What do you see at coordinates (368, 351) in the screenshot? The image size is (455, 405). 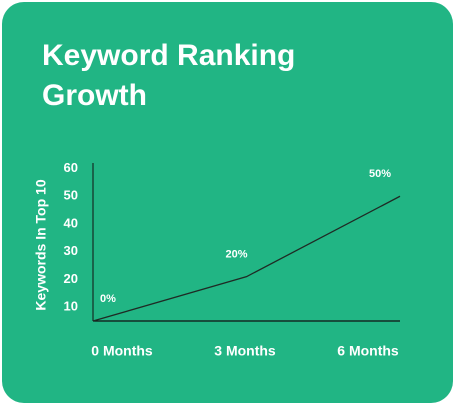 I see `x-tick-label: 6 Months` at bounding box center [368, 351].